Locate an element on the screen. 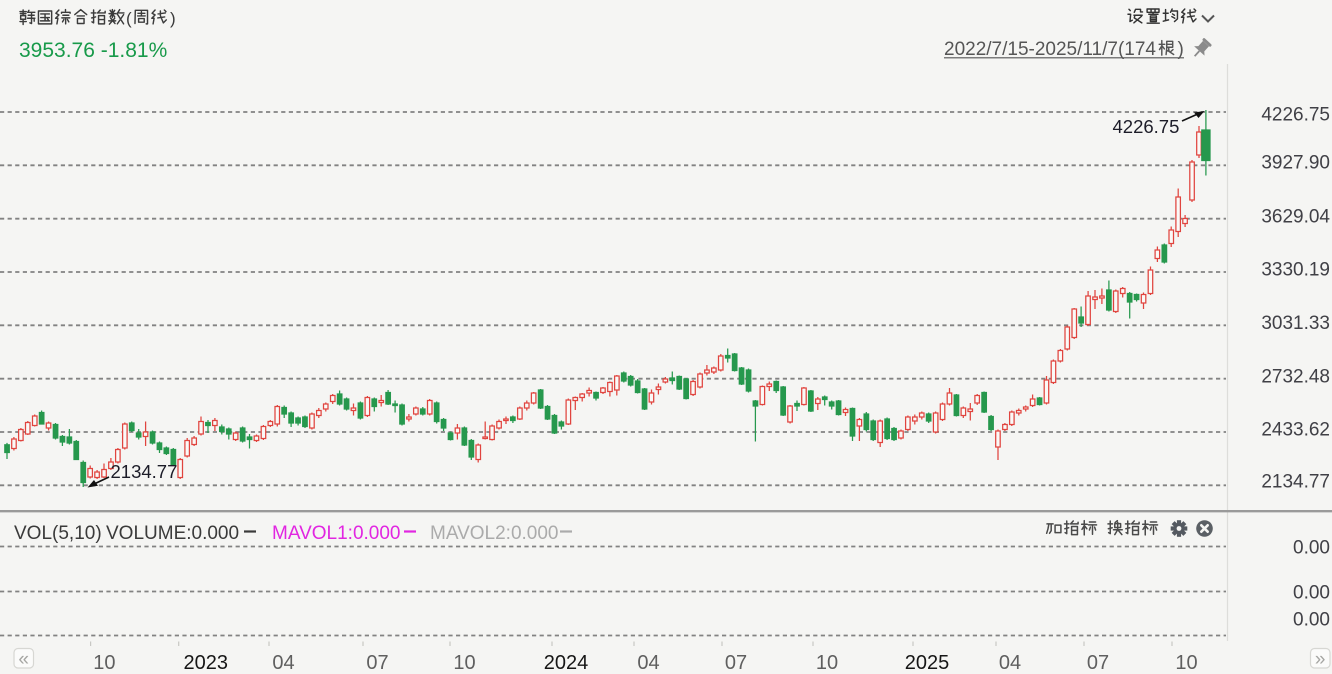 The height and width of the screenshot is (674, 1332). svg-text: 3953.76 -1.81% is located at coordinates (93, 50).